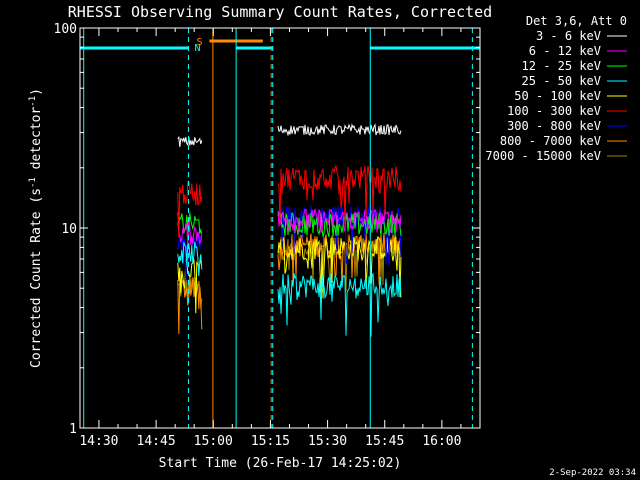 The height and width of the screenshot is (480, 640). I want to click on x-tick-label: 14:45, so click(156, 441).